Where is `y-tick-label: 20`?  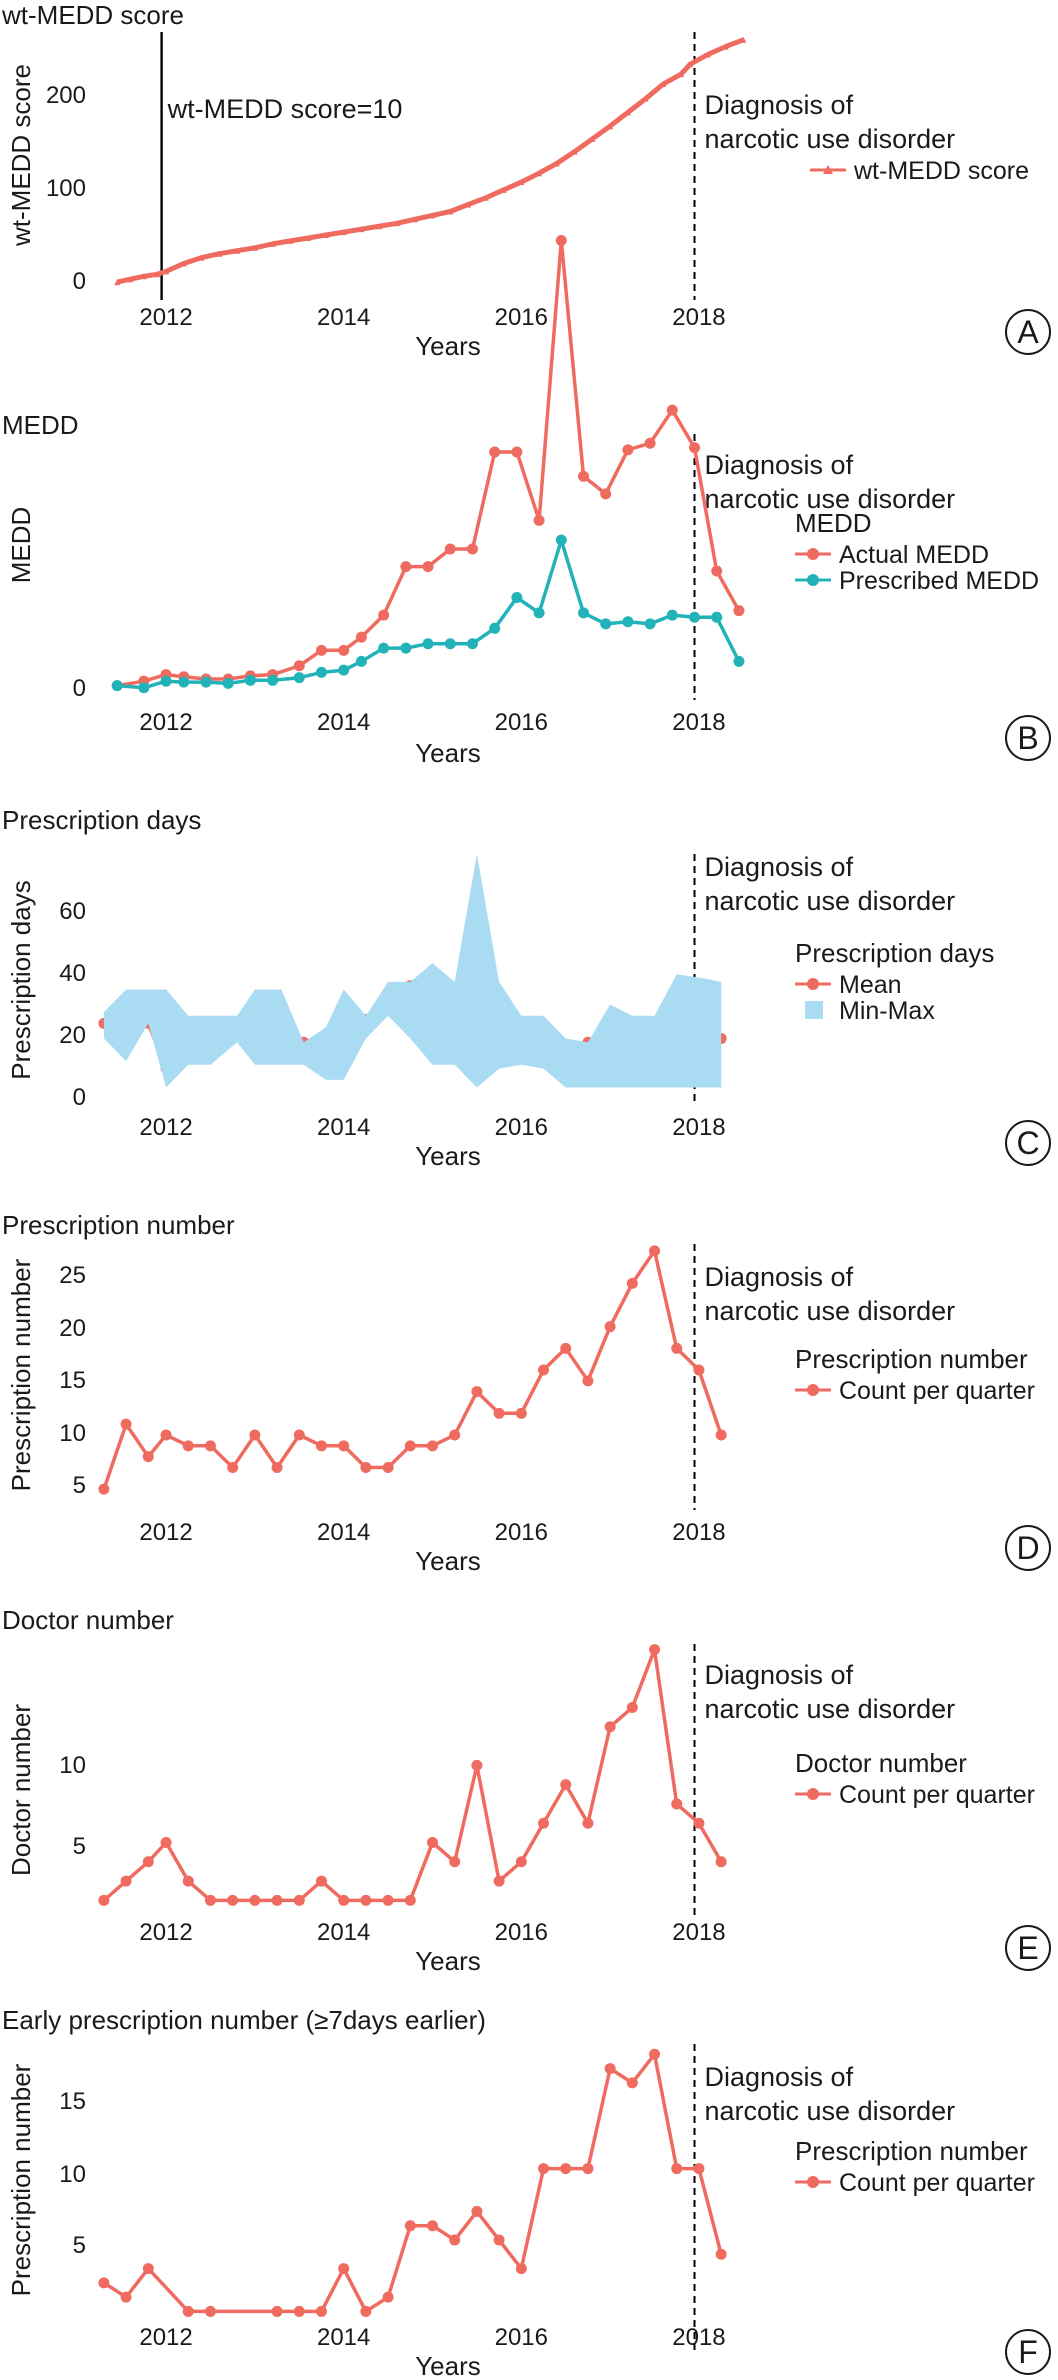 y-tick-label: 20 is located at coordinates (72, 1035).